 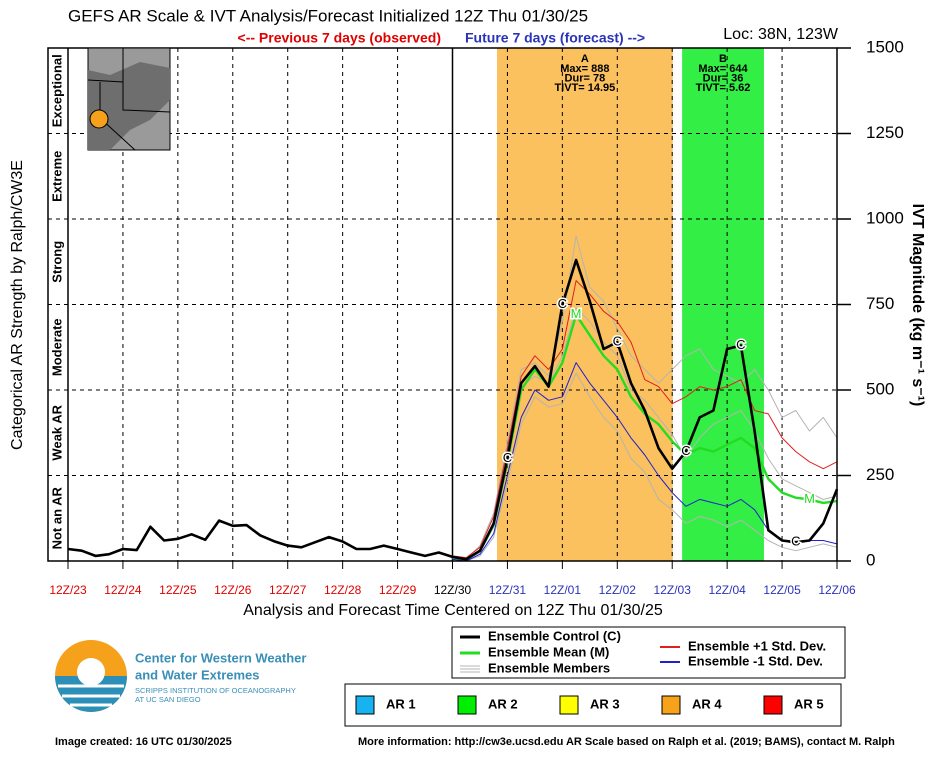 What do you see at coordinates (215, 690) in the screenshot?
I see `logo-subtext: SCRIPPS INSTITUTION OF OCEANOGRAPHY` at bounding box center [215, 690].